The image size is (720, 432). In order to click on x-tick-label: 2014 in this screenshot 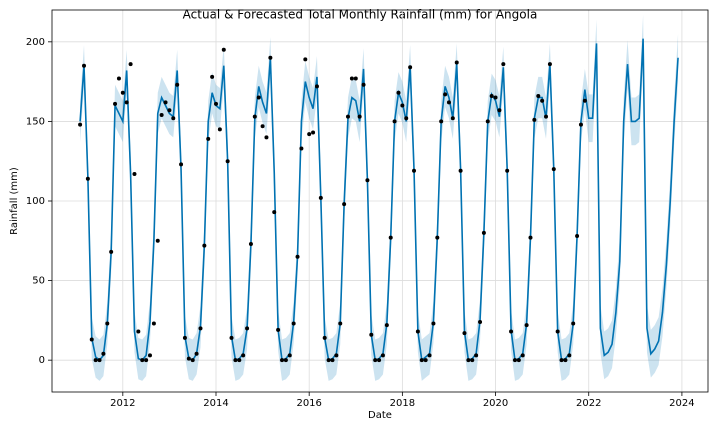, I will do `click(215, 403)`.